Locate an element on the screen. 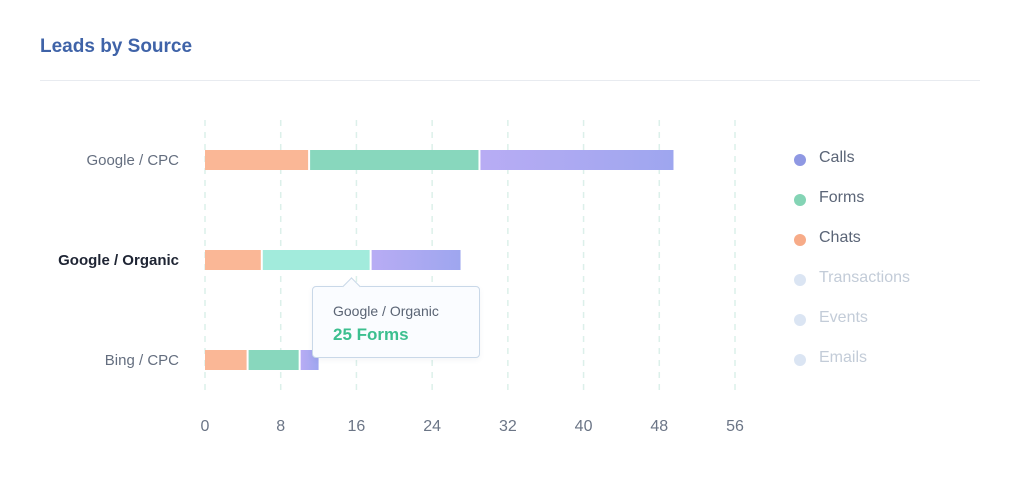 Image resolution: width=1020 pixels, height=480 pixels. category-label-google-cpc: Google / CPC is located at coordinates (132, 160).